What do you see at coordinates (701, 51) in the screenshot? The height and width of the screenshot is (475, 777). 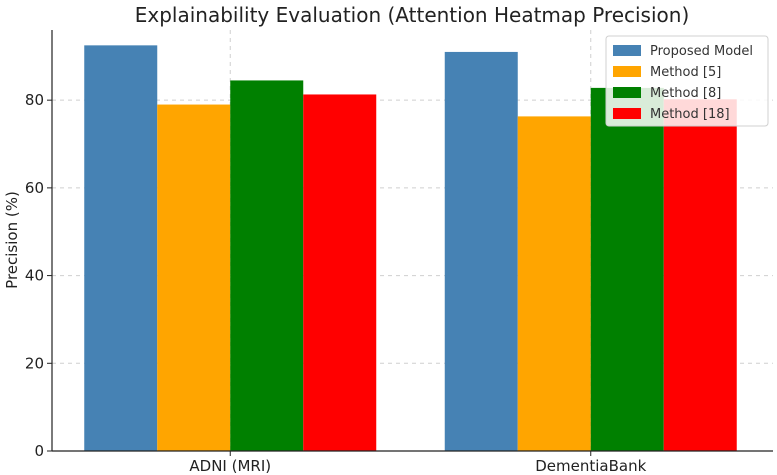 I see `legend-label: Proposed Model` at bounding box center [701, 51].